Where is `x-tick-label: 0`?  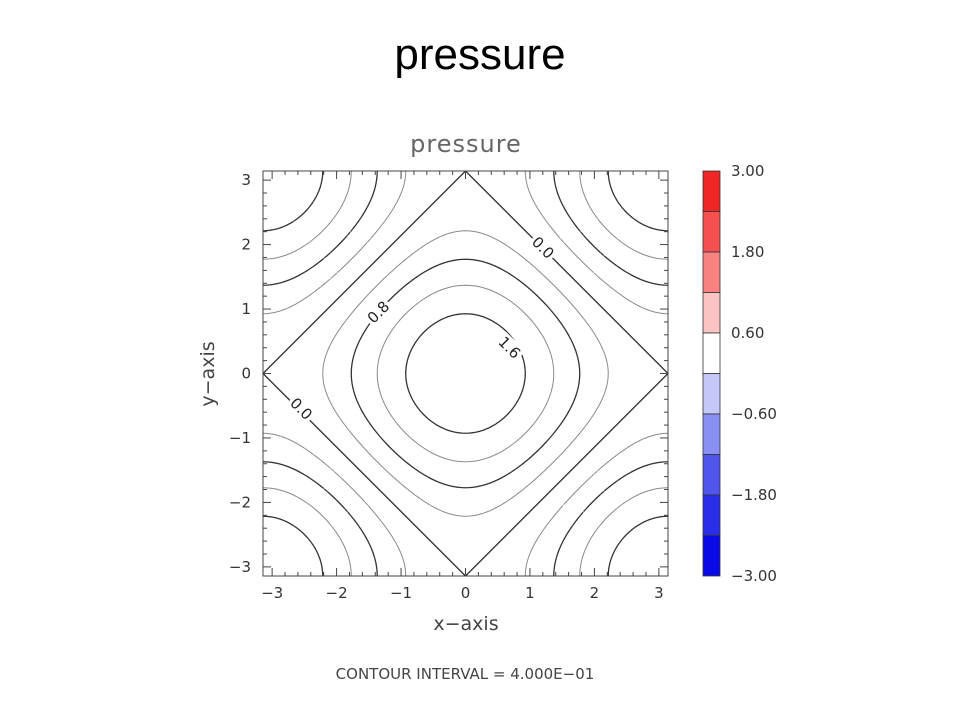 x-tick-label: 0 is located at coordinates (466, 593).